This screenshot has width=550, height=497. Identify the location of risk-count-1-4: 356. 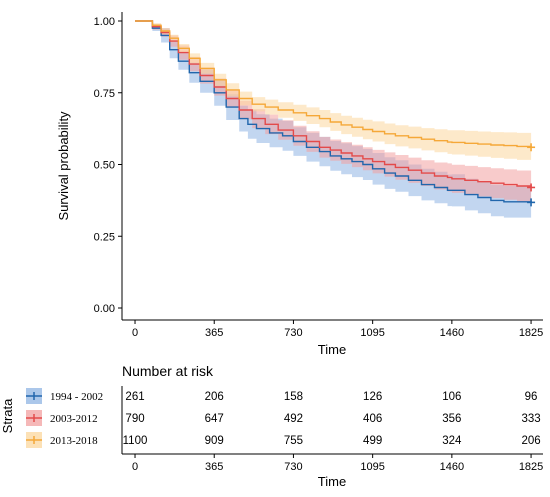
(451, 419).